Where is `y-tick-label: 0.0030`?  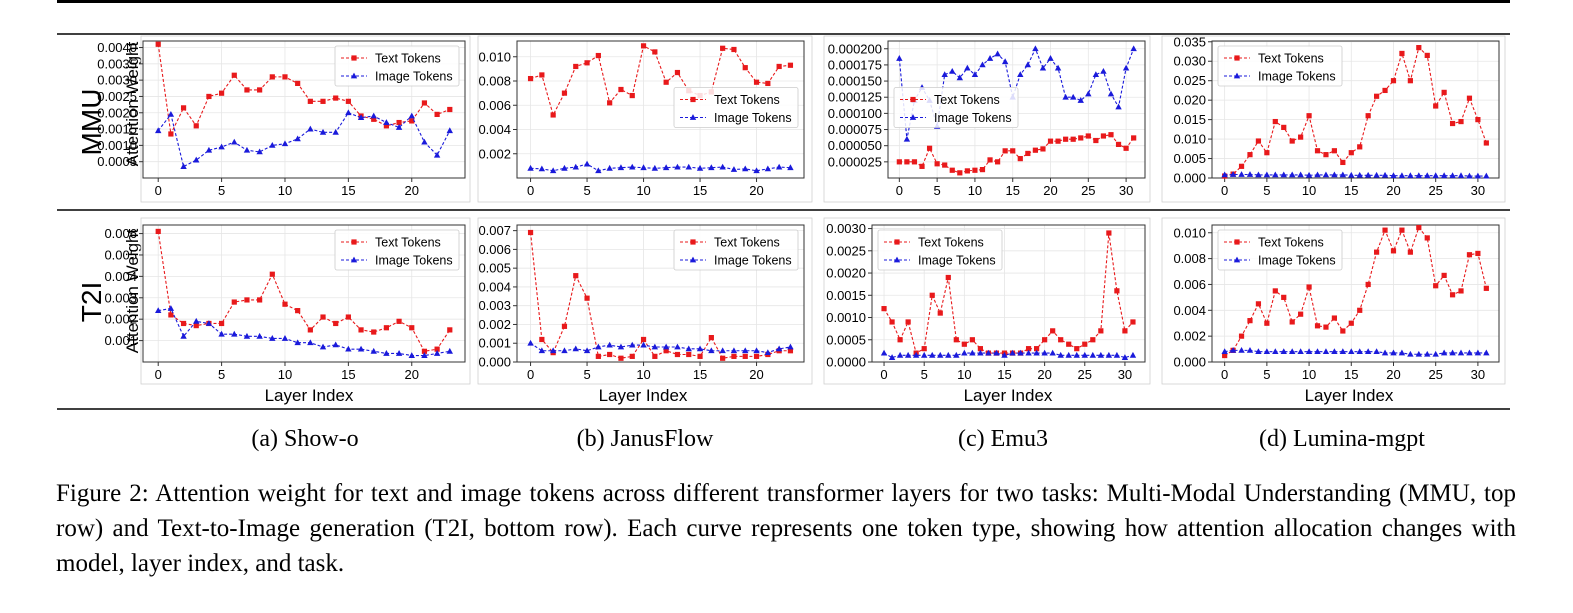
y-tick-label: 0.0030 is located at coordinates (117, 80).